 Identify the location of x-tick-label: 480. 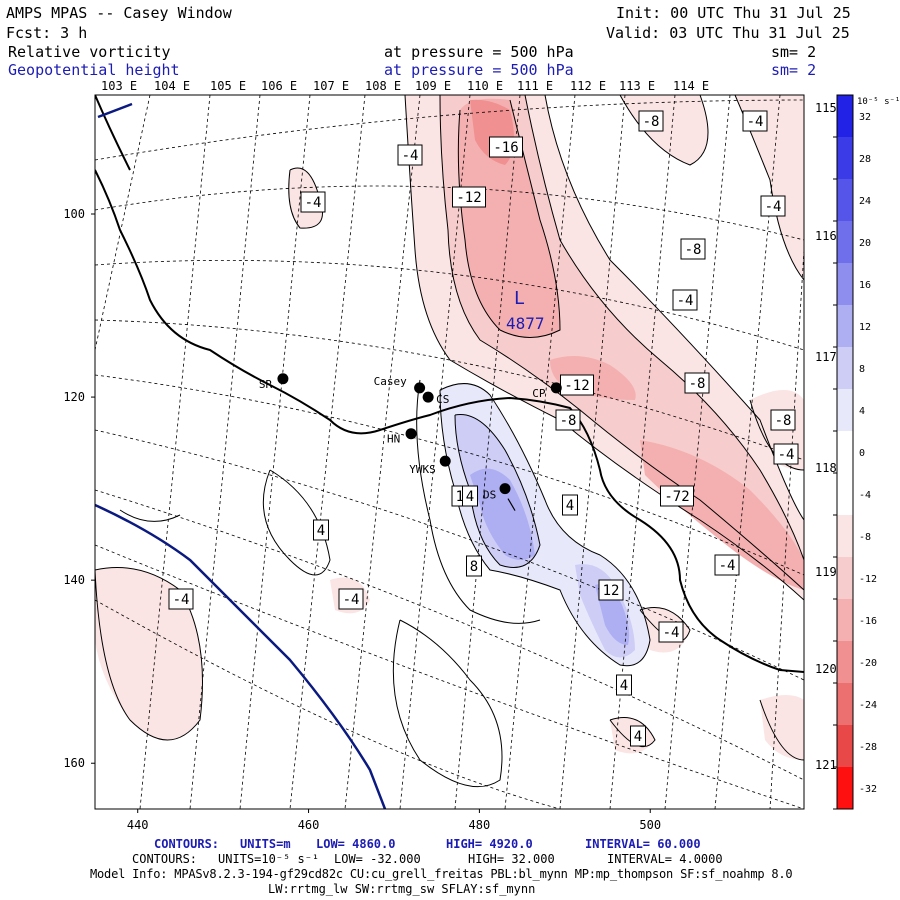
(480, 825).